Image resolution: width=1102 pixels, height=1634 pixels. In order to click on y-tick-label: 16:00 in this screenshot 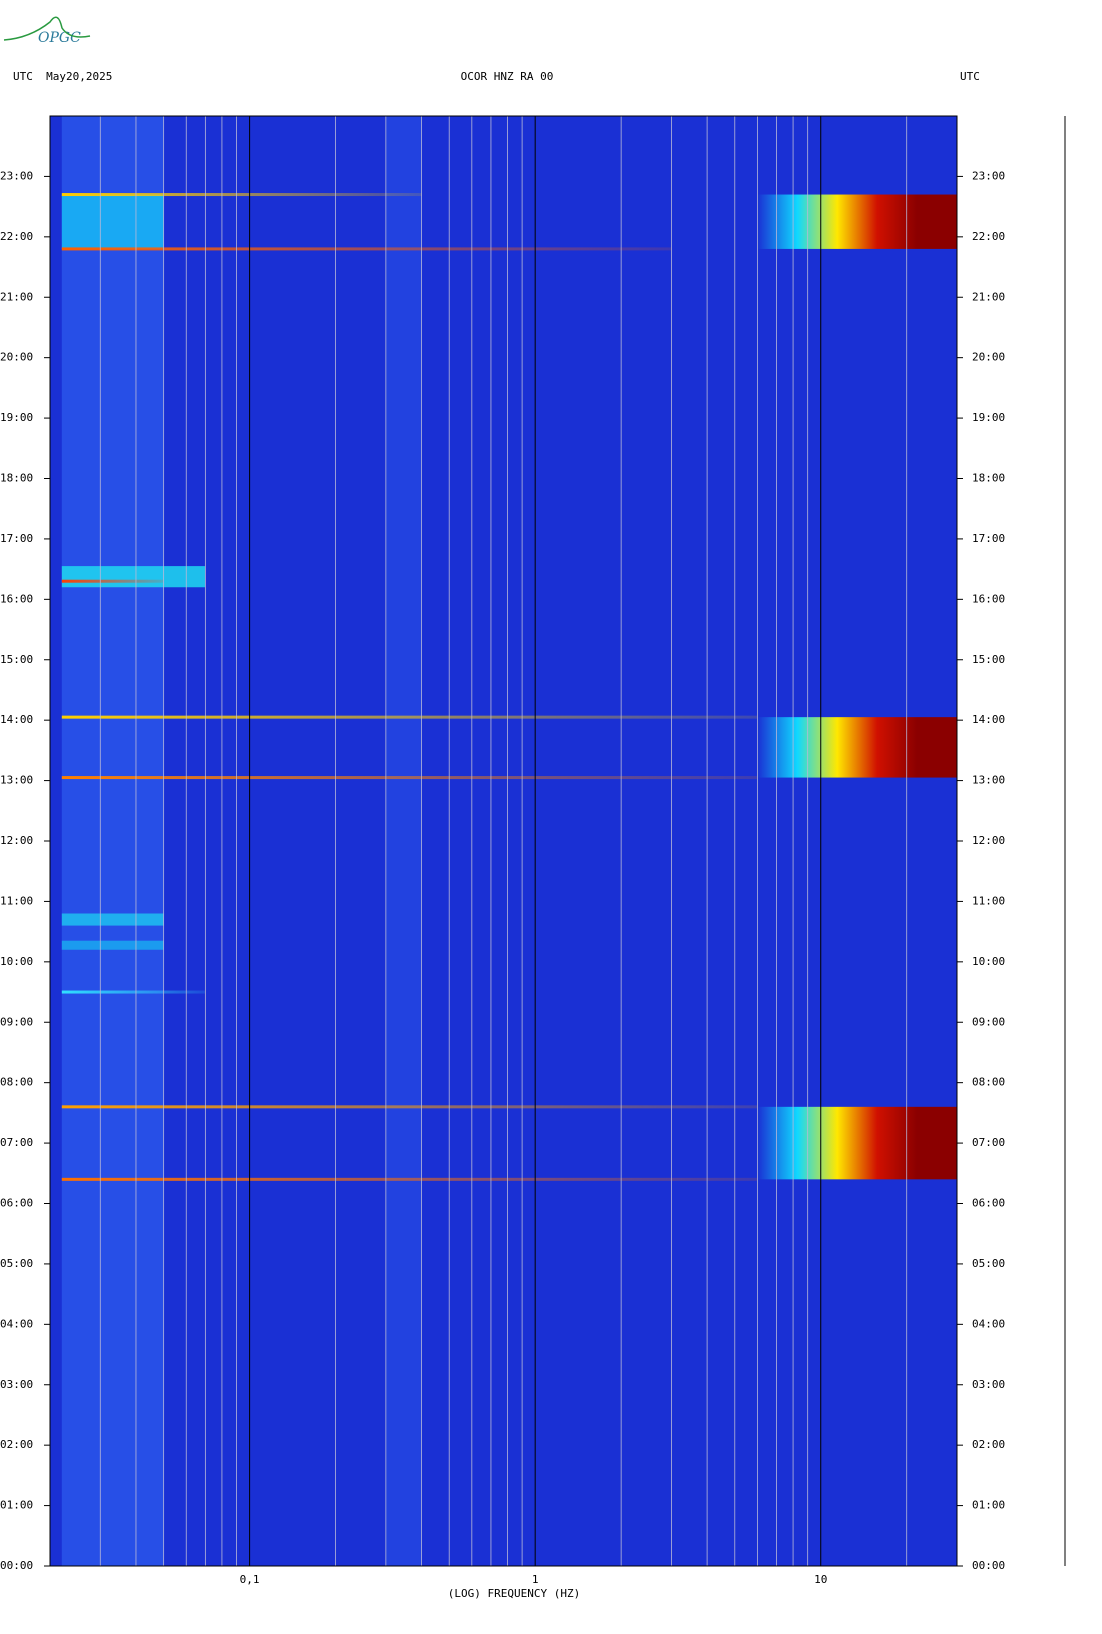, I will do `click(16, 598)`.